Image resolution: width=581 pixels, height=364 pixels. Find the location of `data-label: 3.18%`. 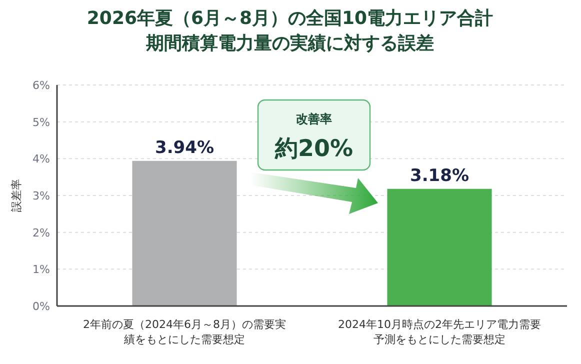

data-label: 3.18% is located at coordinates (439, 176).